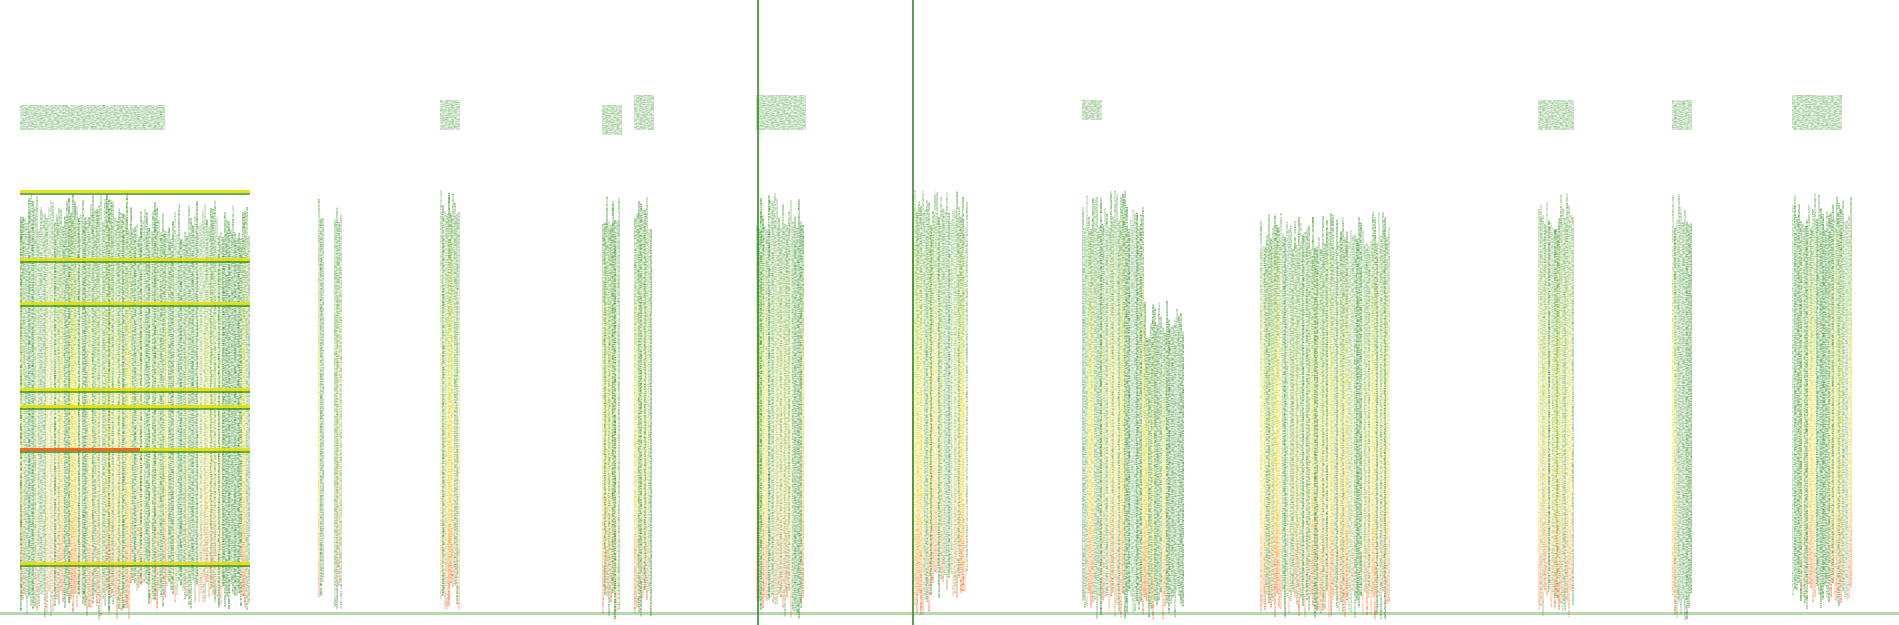 This screenshot has width=1899, height=625. What do you see at coordinates (1556, 115) in the screenshot?
I see `upper-band` at bounding box center [1556, 115].